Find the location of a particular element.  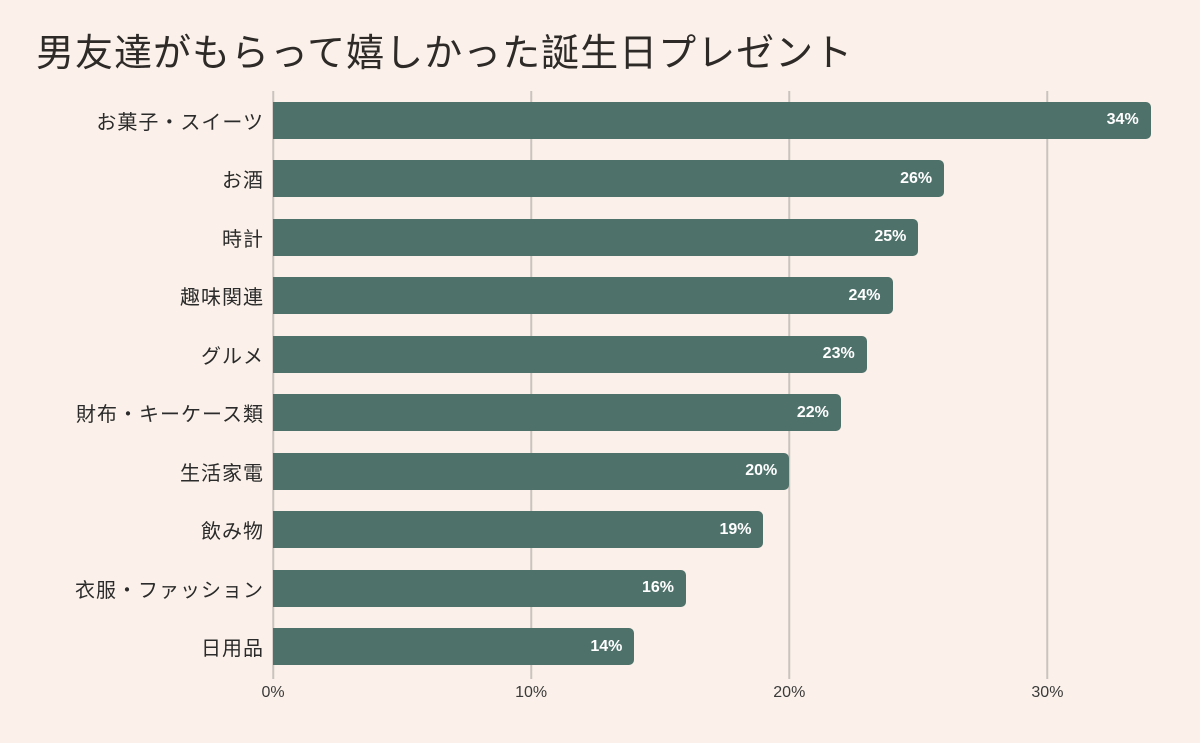

category-label: お酒 is located at coordinates (243, 181).